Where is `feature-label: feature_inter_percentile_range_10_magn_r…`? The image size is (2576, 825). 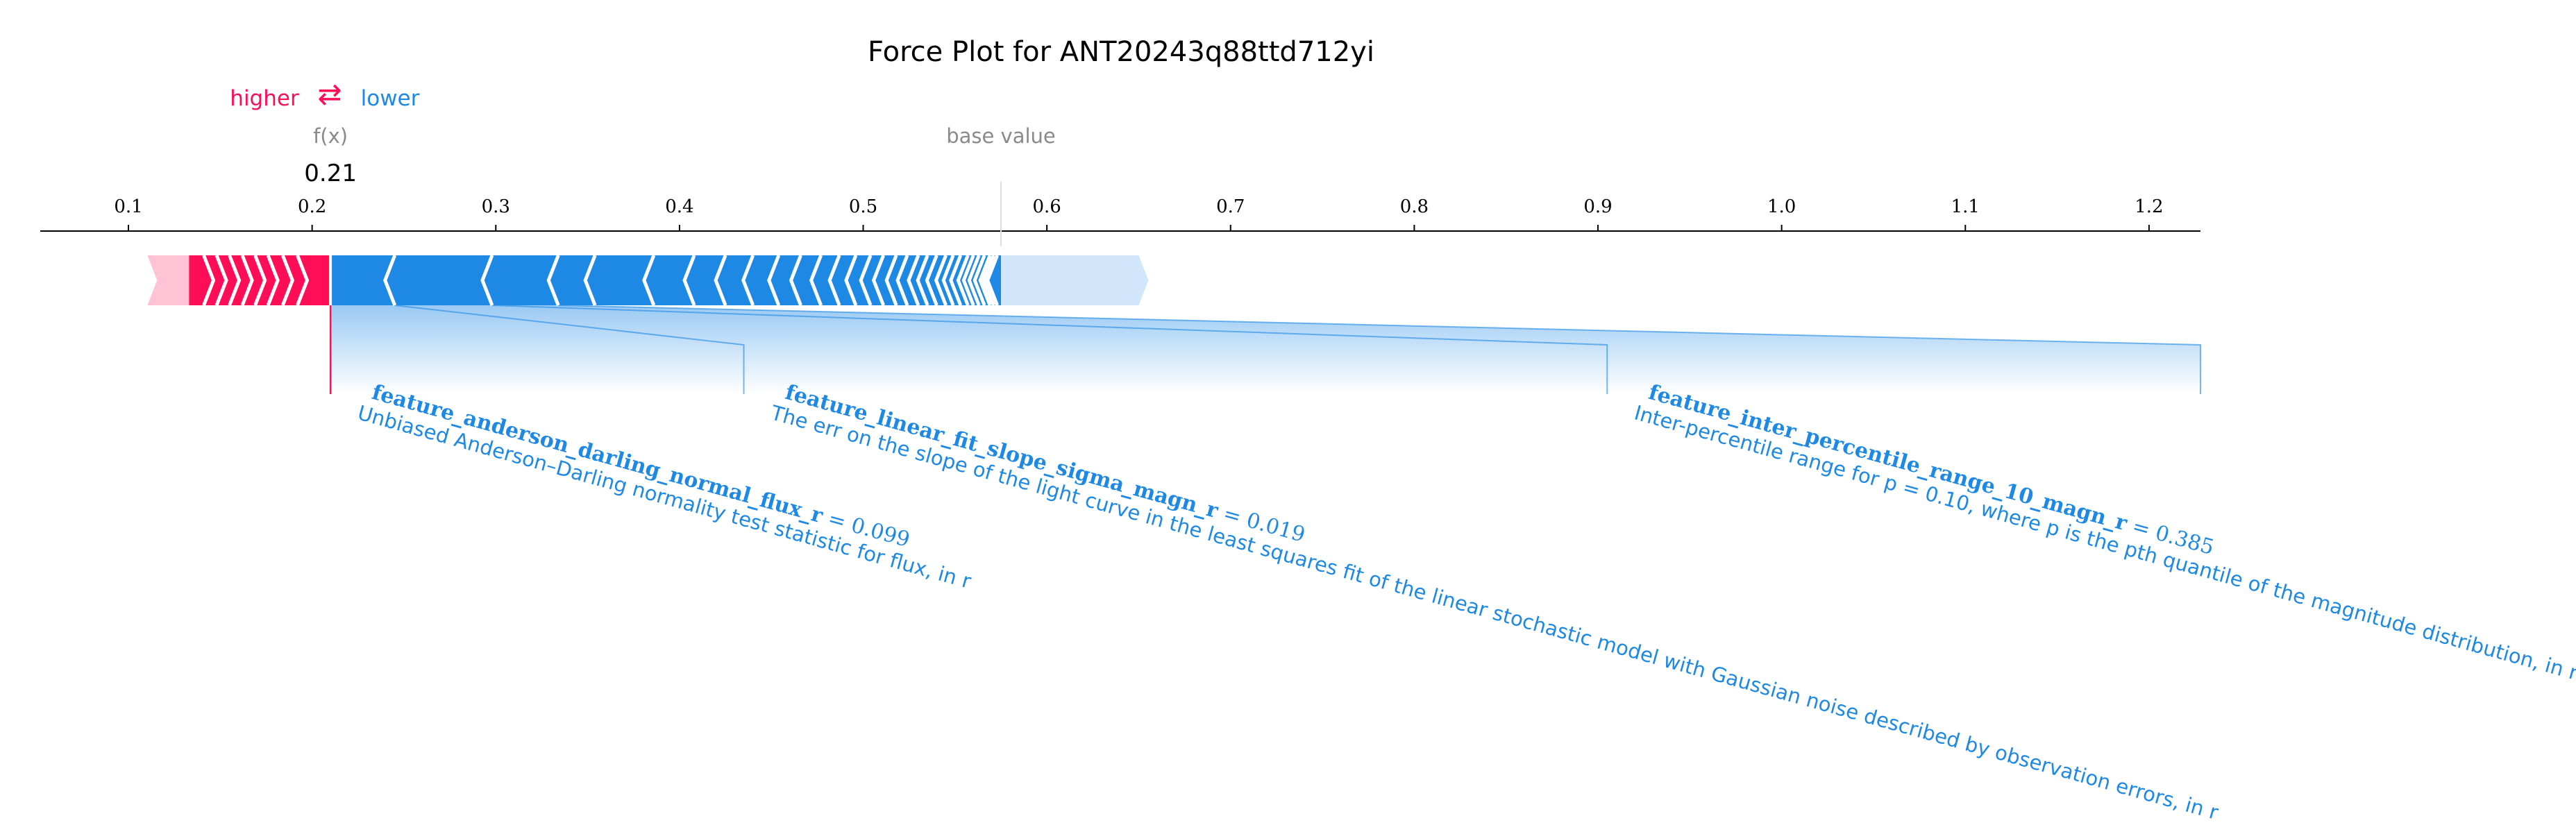
feature-label: feature_inter_percentile_range_10_magn_r… is located at coordinates (2104, 532).